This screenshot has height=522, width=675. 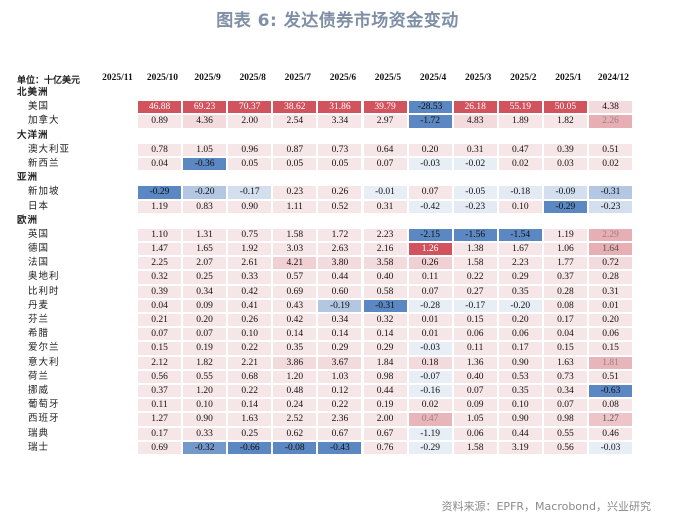 What do you see at coordinates (475, 121) in the screenshot?
I see `value-cell: 4.83` at bounding box center [475, 121].